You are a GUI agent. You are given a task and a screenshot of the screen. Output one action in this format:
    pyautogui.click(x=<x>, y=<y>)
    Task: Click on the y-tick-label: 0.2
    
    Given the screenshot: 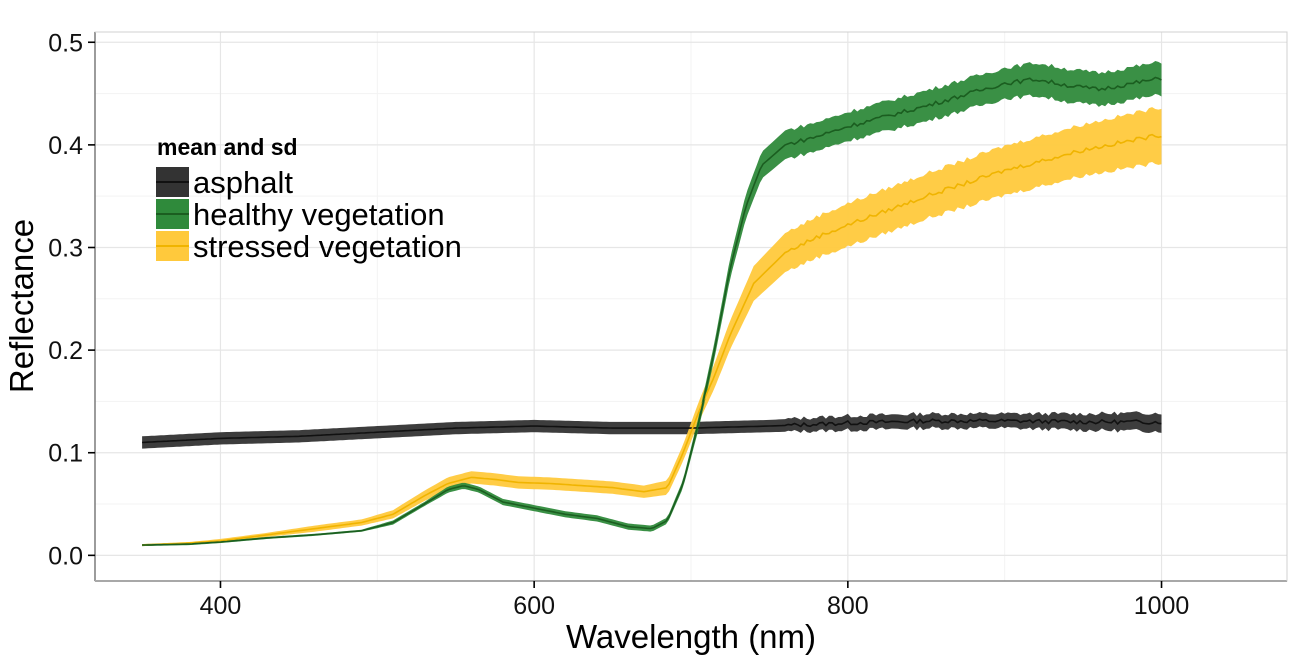 What is the action you would take?
    pyautogui.click(x=65, y=351)
    